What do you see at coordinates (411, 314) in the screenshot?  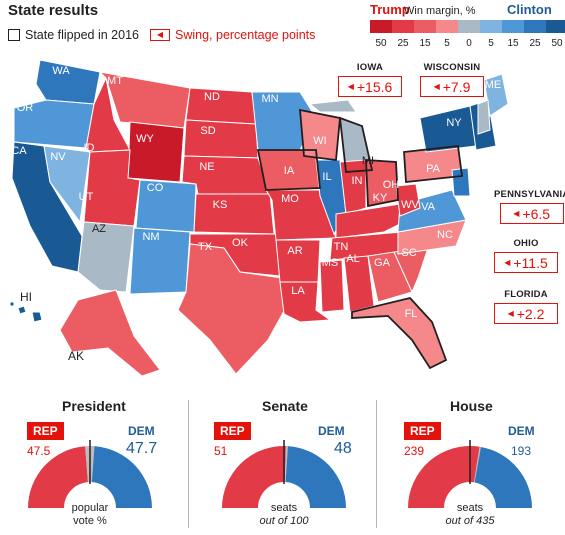 I see `state-label-fl: FL` at bounding box center [411, 314].